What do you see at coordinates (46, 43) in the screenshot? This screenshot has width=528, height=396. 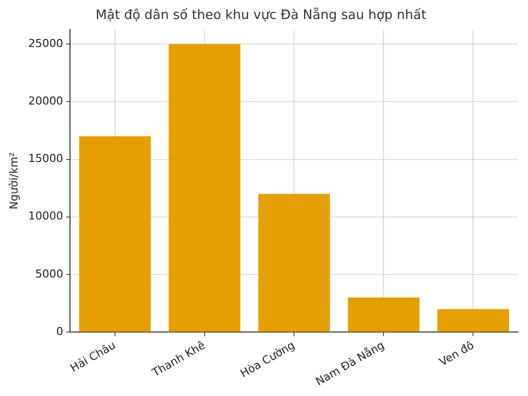 I see `y-tick-label: 25000` at bounding box center [46, 43].